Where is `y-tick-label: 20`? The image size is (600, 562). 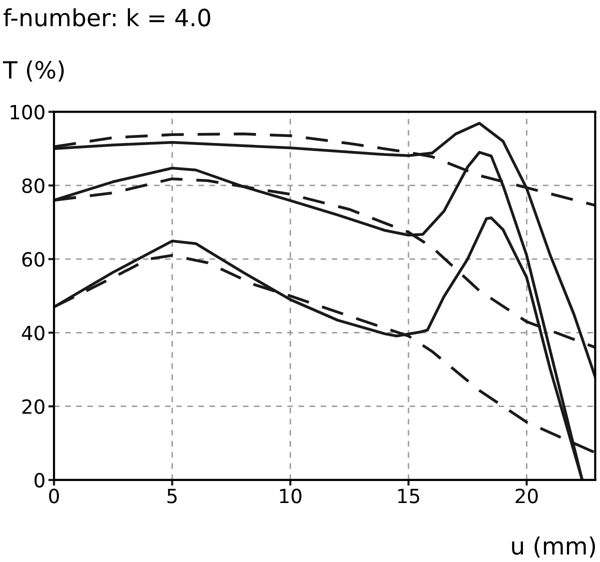 y-tick-label: 20 is located at coordinates (33, 406).